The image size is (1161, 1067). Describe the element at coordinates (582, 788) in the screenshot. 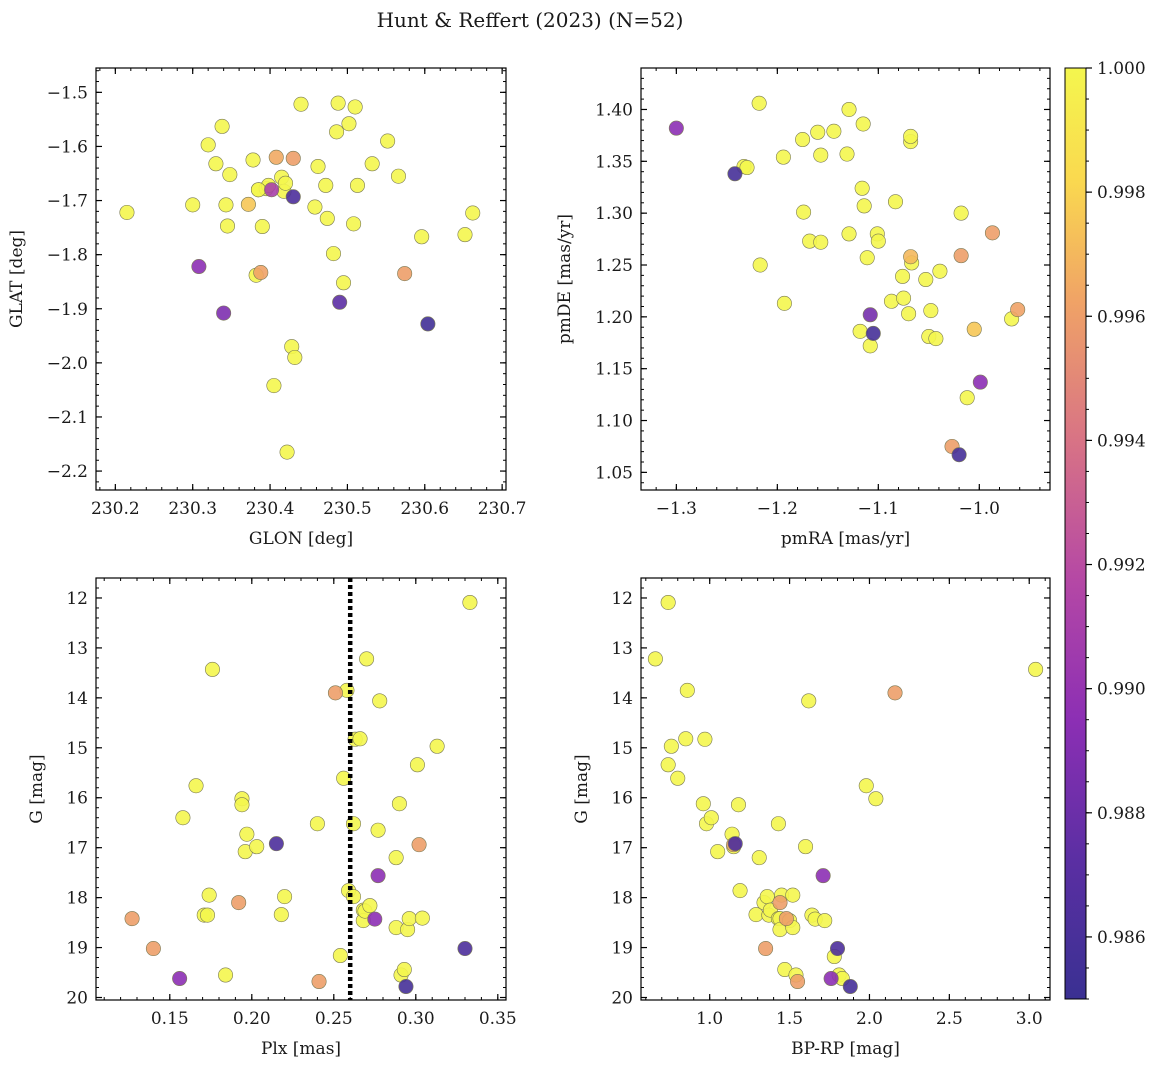

I see `y-axis-label: G [mag]` at that location.